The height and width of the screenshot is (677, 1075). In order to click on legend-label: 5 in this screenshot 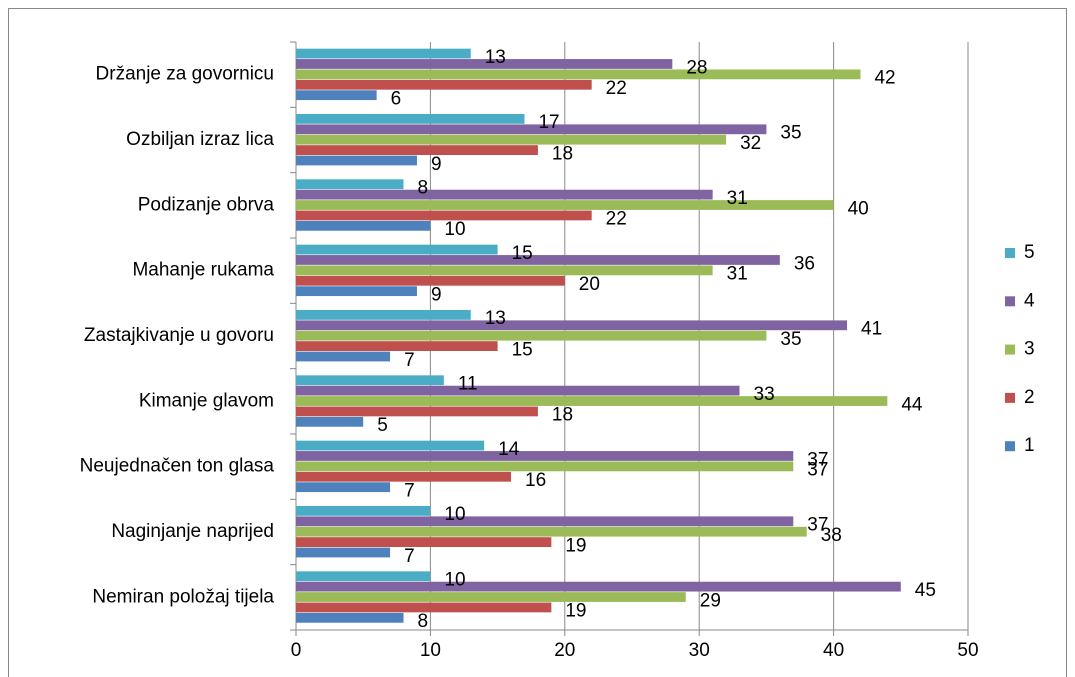, I will do `click(1029, 252)`.